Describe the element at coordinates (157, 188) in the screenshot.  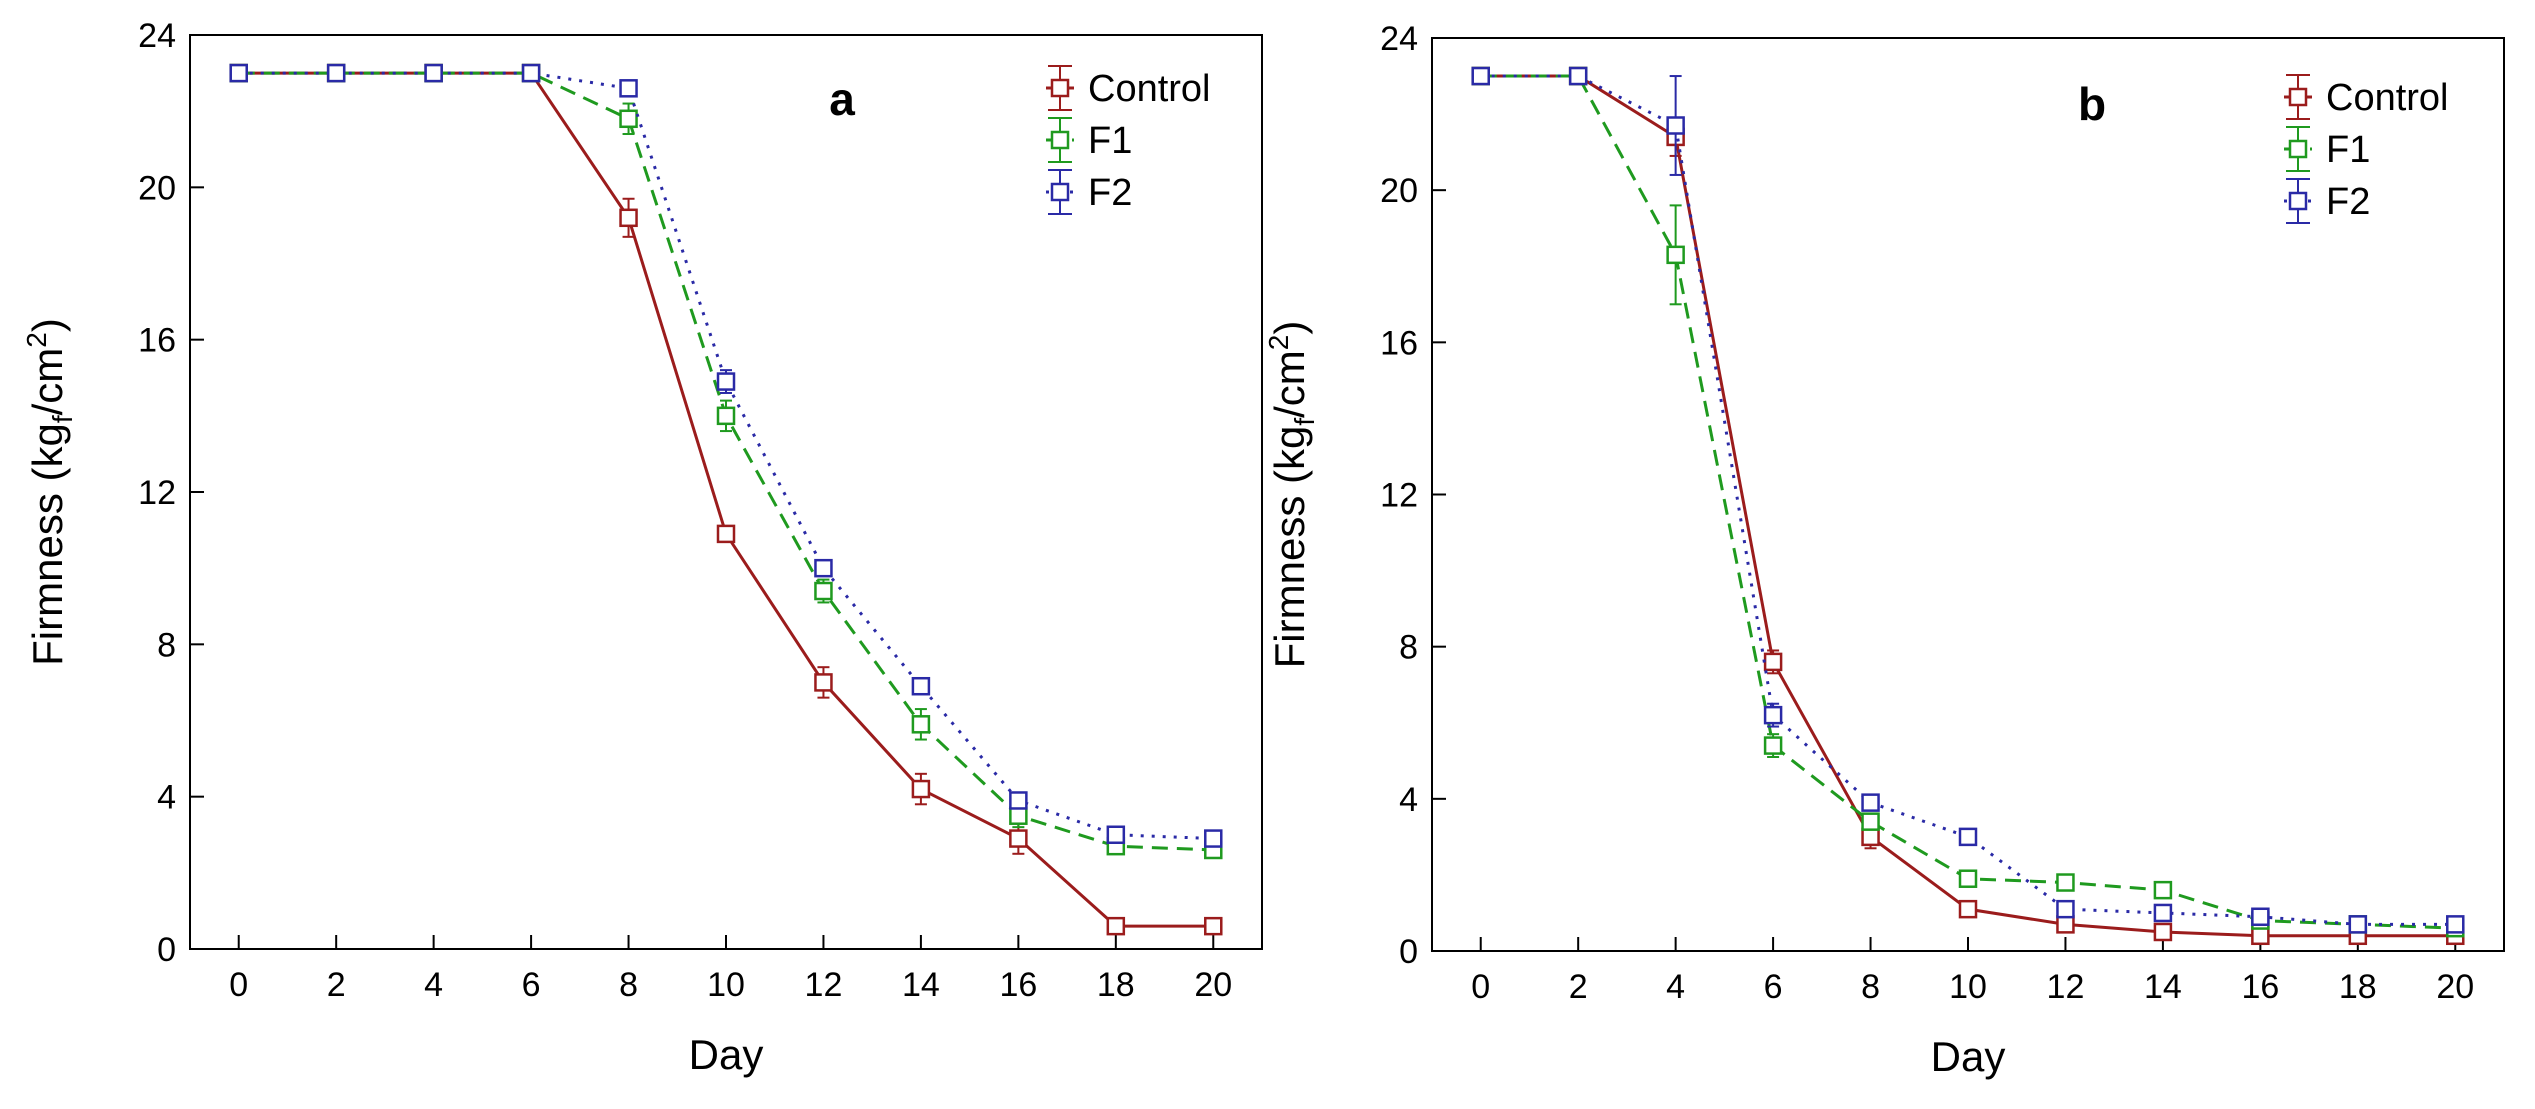
I see `y-tick-label: 20` at that location.